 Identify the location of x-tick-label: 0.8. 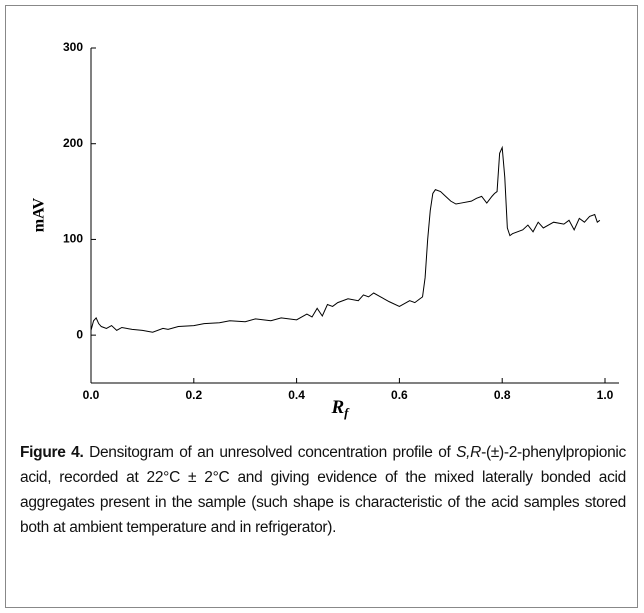
(502, 395).